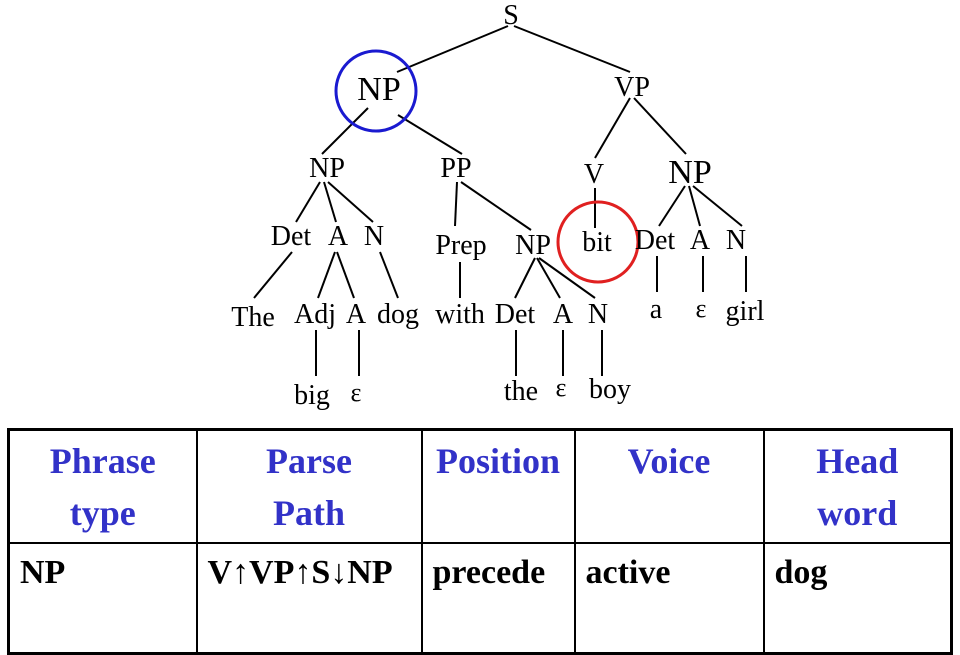  I want to click on edge-npobj-a, so click(694, 206).